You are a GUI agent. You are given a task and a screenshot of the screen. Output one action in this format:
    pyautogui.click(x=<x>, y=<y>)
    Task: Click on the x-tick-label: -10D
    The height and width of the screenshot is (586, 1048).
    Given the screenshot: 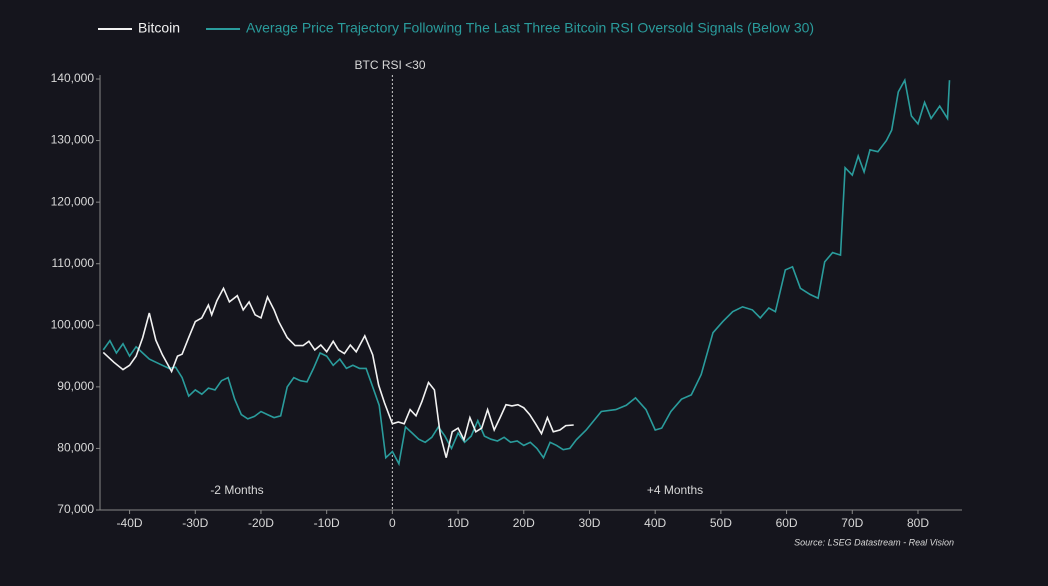 What is the action you would take?
    pyautogui.click(x=327, y=523)
    